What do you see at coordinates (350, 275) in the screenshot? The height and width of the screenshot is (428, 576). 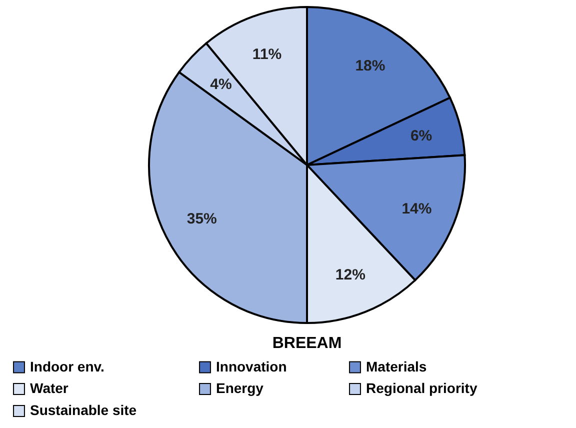 I see `data-label: 12%` at bounding box center [350, 275].